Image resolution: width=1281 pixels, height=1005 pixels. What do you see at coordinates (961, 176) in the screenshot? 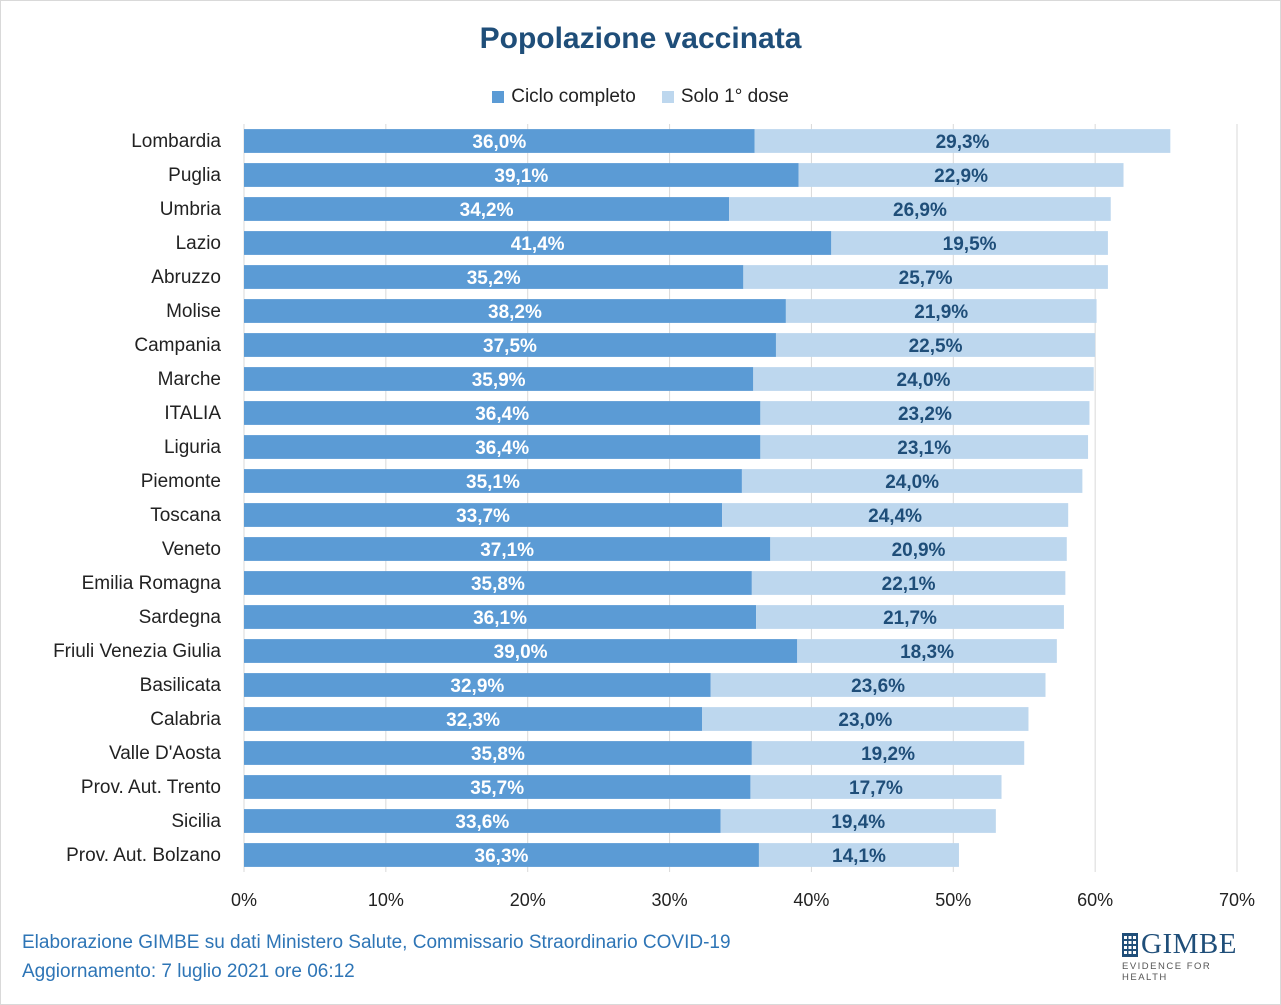
I see `data-label: 22,9%` at bounding box center [961, 176].